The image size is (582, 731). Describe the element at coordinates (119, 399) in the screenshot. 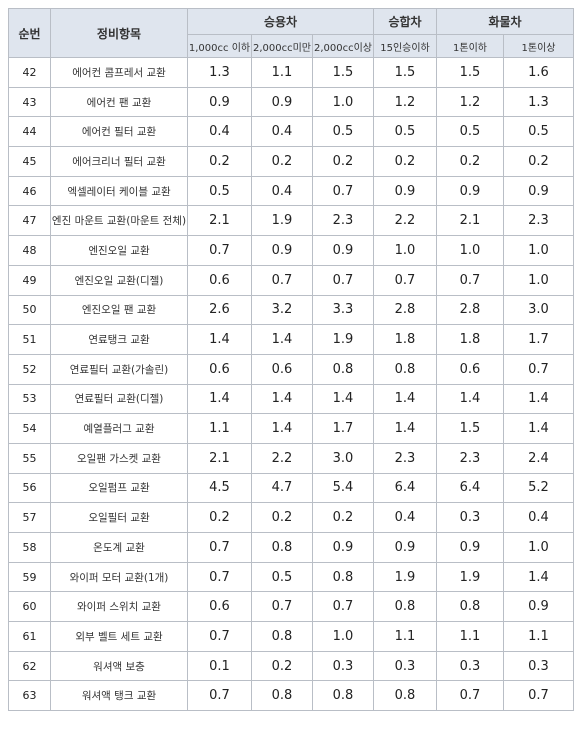

I see `item-name: 연료필터 교환(디젤)` at that location.